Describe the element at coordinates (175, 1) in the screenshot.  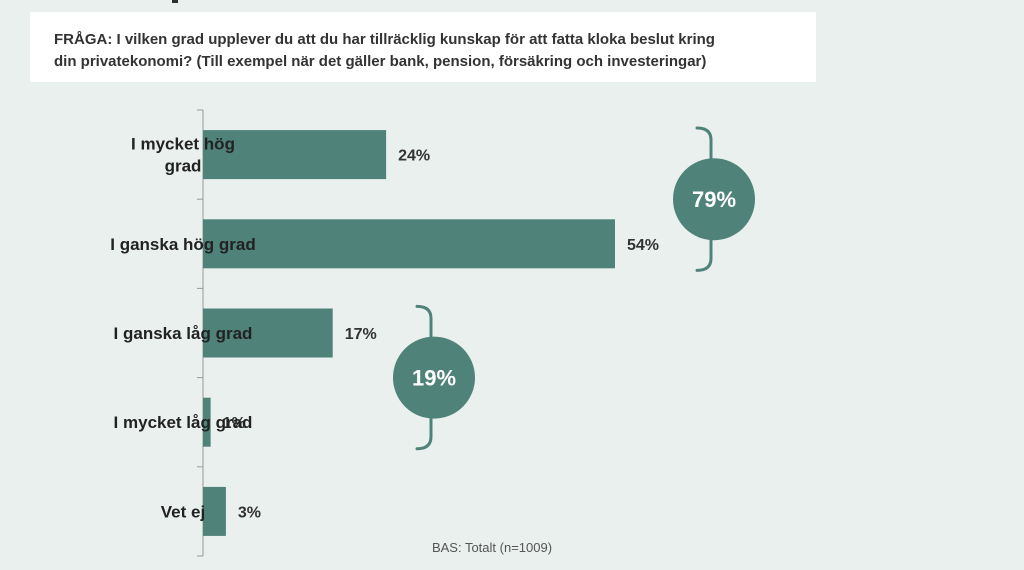
I see `top-edge-mark` at that location.